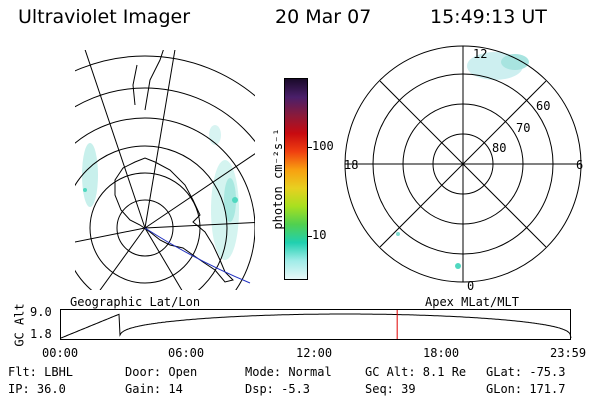  What do you see at coordinates (314, 353) in the screenshot?
I see `altitude-xtick-1200: 12:00` at bounding box center [314, 353].